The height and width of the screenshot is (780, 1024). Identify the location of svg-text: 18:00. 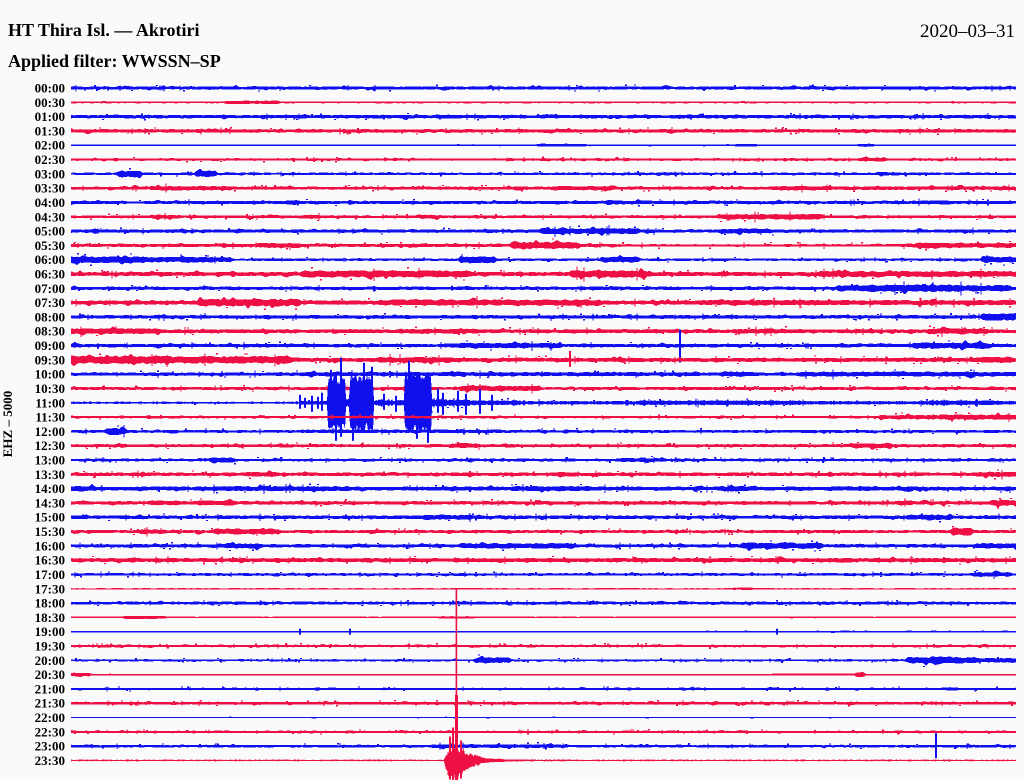
(50, 603).